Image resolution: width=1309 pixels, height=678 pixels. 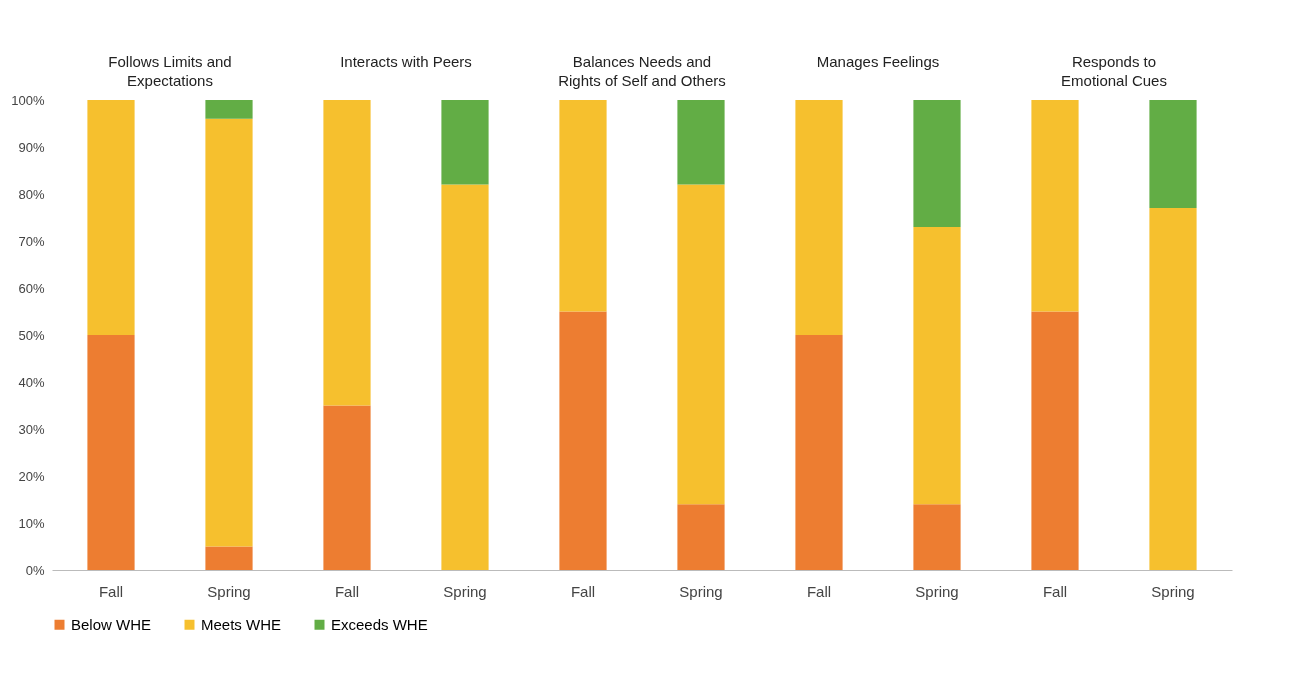 I want to click on text: Interacts with Peers, so click(x=406, y=61).